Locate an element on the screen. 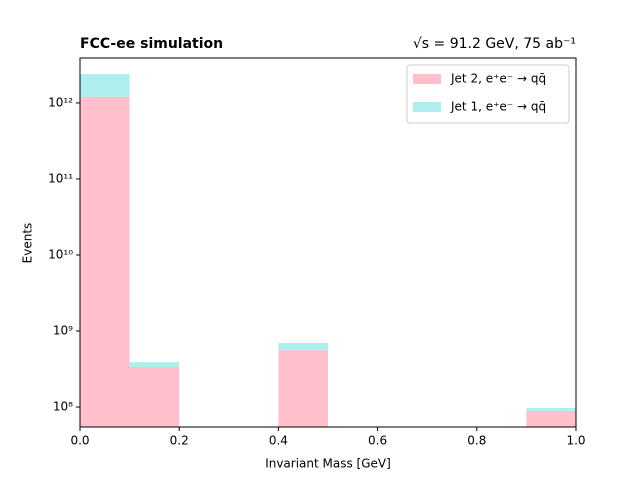 This screenshot has height=480, width=640. chart-subtitle: √s = 91.2 GeV, 75 ab⁻¹ is located at coordinates (494, 44).